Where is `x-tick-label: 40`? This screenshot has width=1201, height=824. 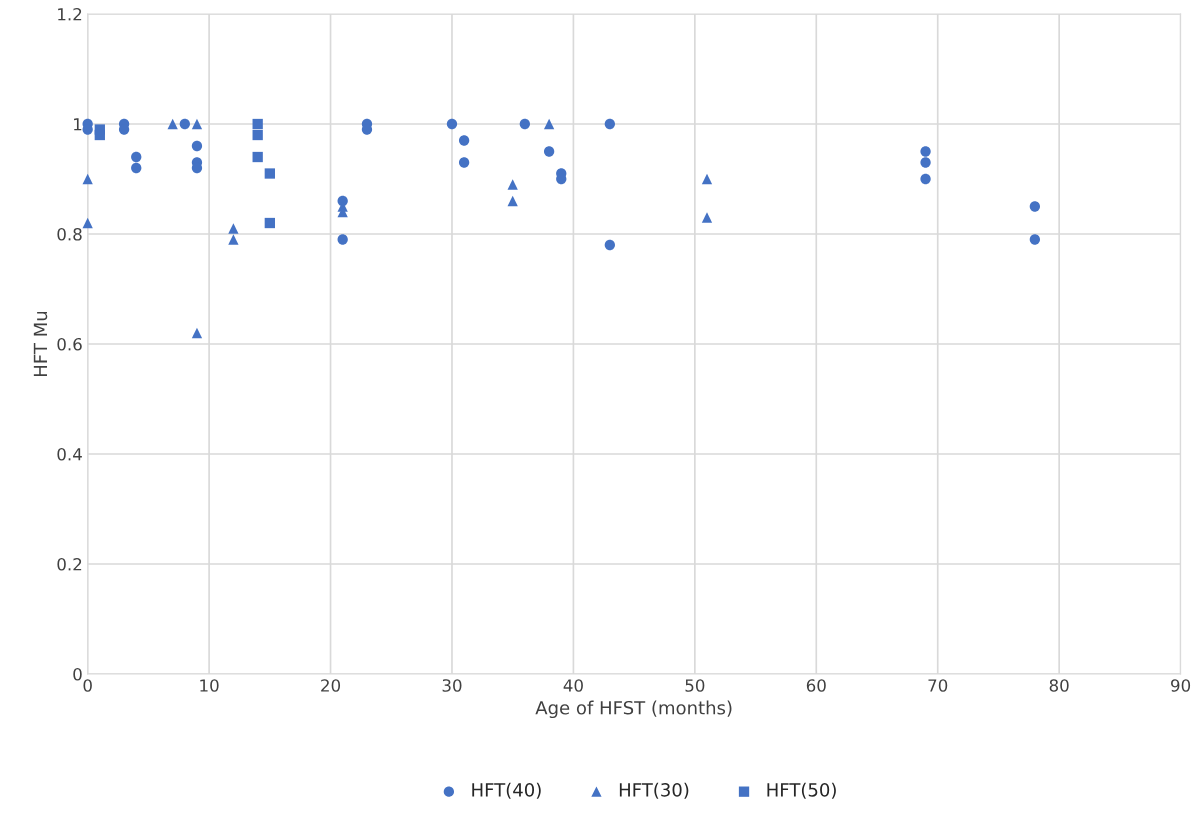 x-tick-label: 40 is located at coordinates (573, 685).